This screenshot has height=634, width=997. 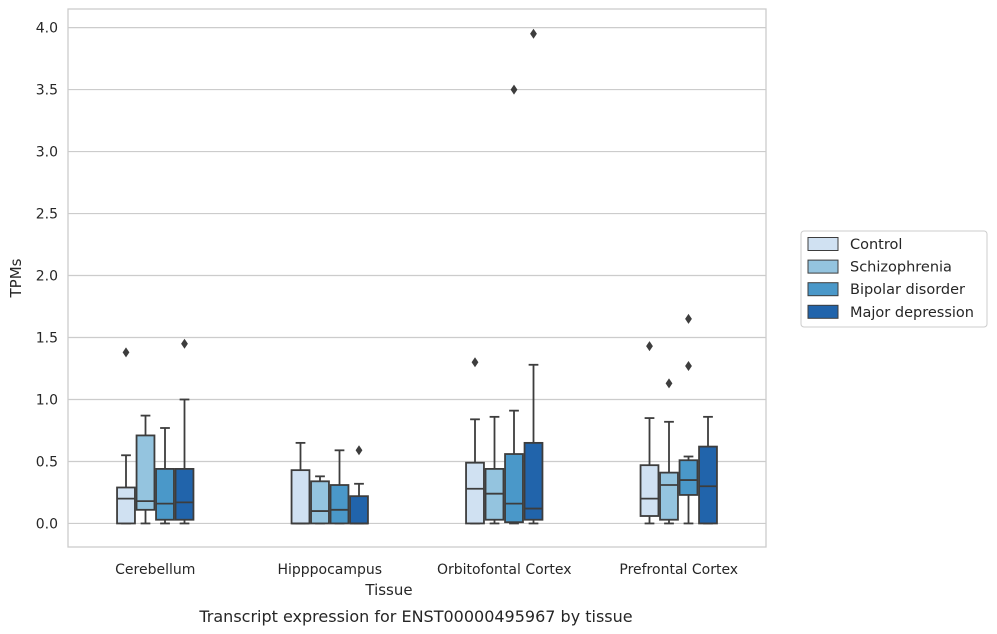 I want to click on y-tick-label: 2.0, so click(x=47, y=277).